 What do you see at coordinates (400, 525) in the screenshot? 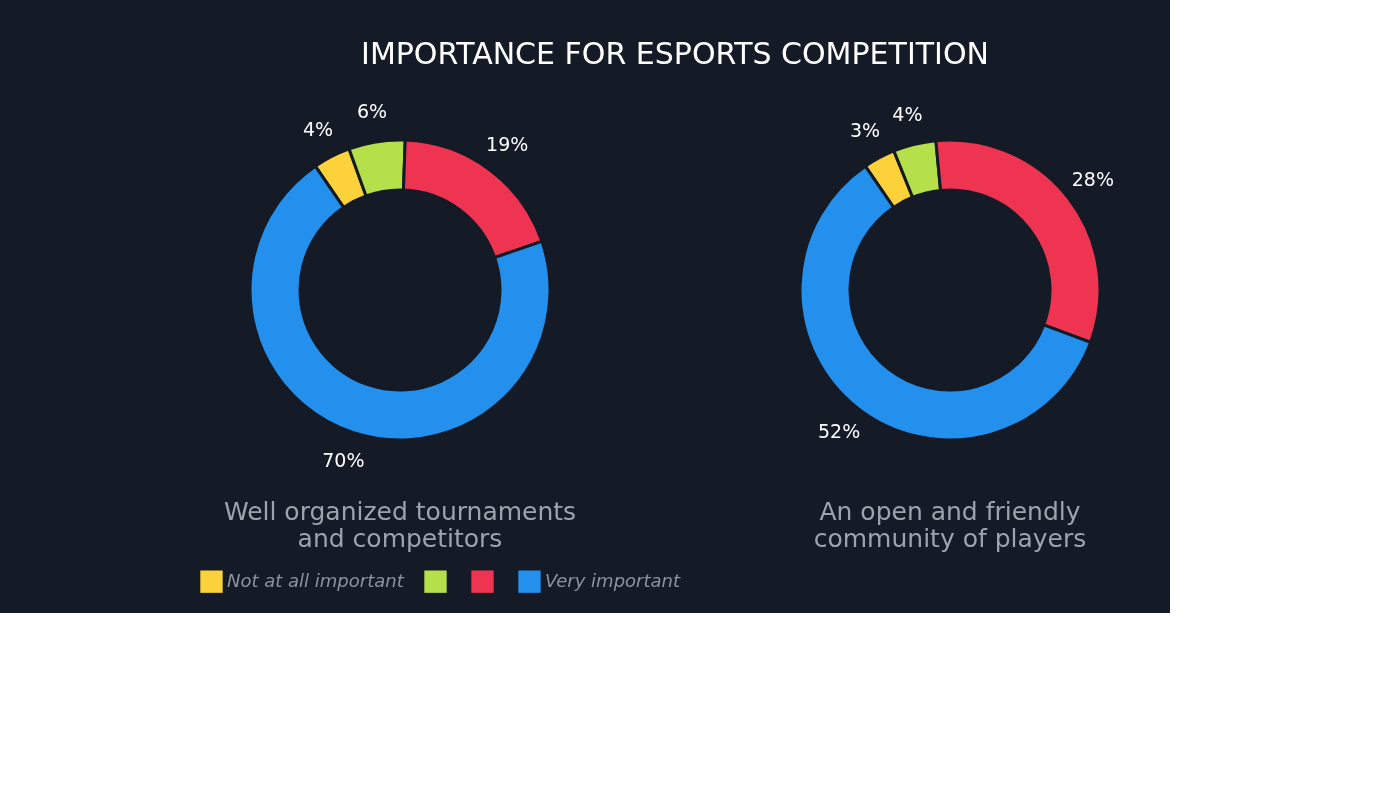
I see `text: Well organized tournaments and competitors` at bounding box center [400, 525].